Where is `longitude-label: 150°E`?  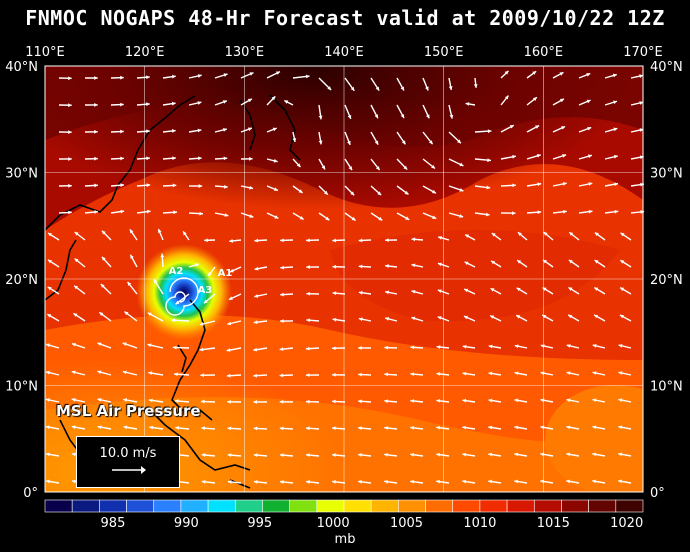 longitude-label: 150°E is located at coordinates (444, 52).